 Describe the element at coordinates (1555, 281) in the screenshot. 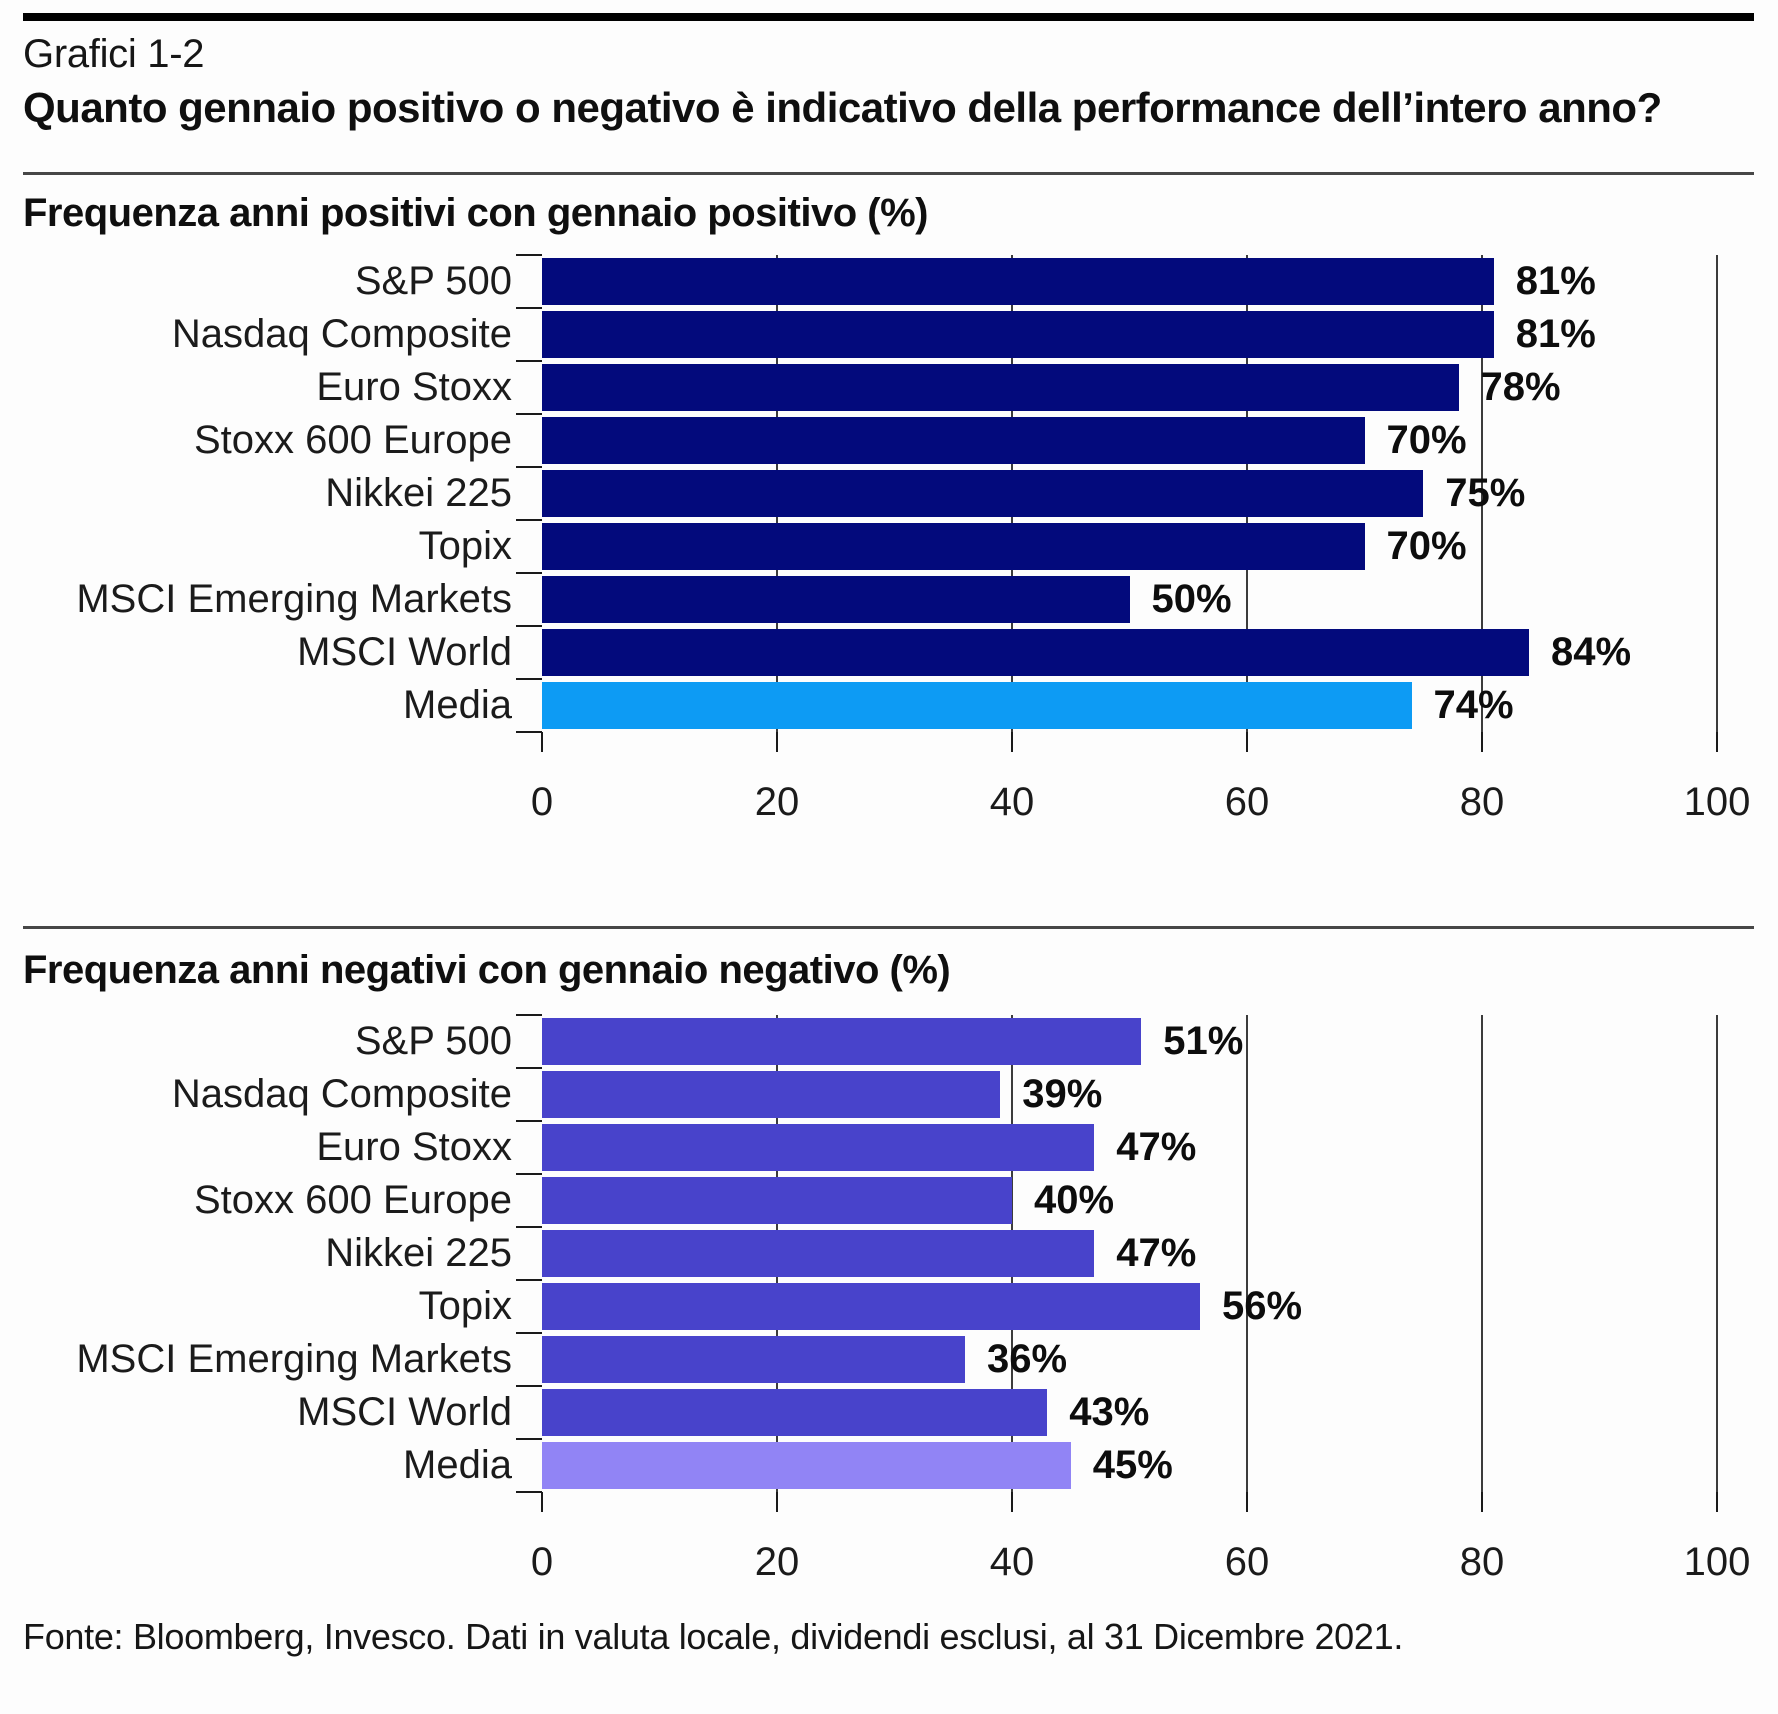

I see `value-label-s-p-500: 81%` at that location.